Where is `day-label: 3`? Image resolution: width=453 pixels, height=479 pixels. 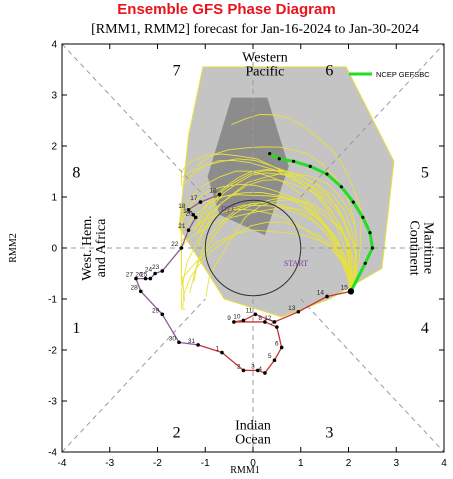 day-label: 3 is located at coordinates (253, 366).